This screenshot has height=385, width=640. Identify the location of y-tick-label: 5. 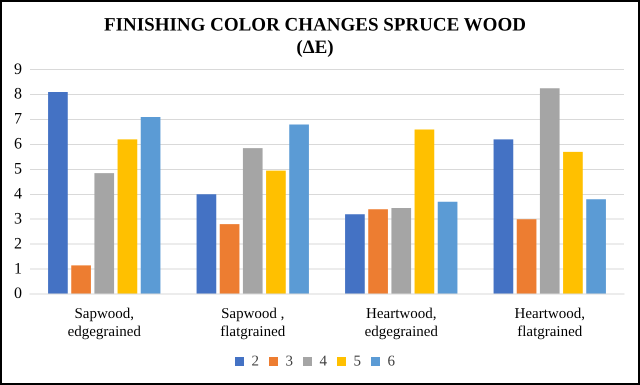
(18, 169).